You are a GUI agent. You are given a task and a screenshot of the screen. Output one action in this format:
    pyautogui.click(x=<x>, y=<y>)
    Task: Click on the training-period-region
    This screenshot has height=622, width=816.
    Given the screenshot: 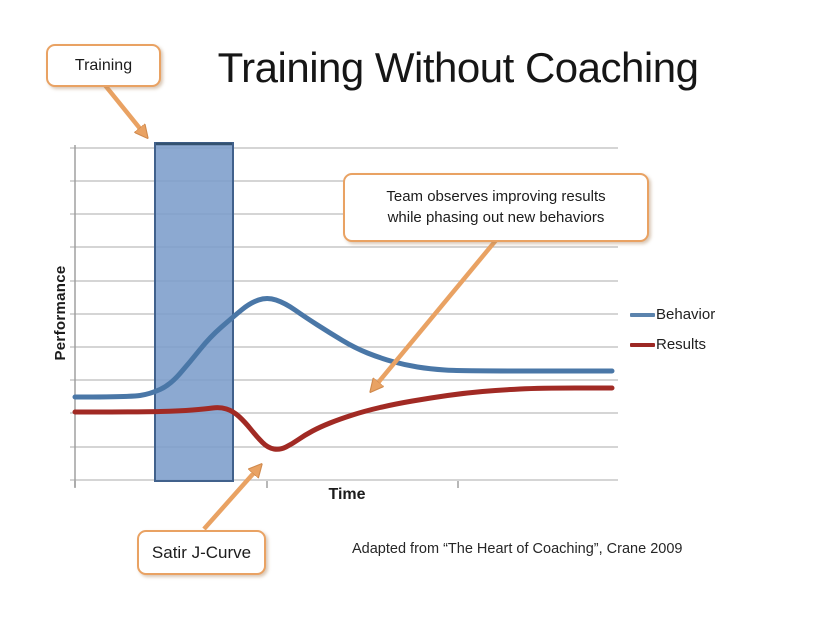 What is the action you would take?
    pyautogui.click(x=194, y=312)
    